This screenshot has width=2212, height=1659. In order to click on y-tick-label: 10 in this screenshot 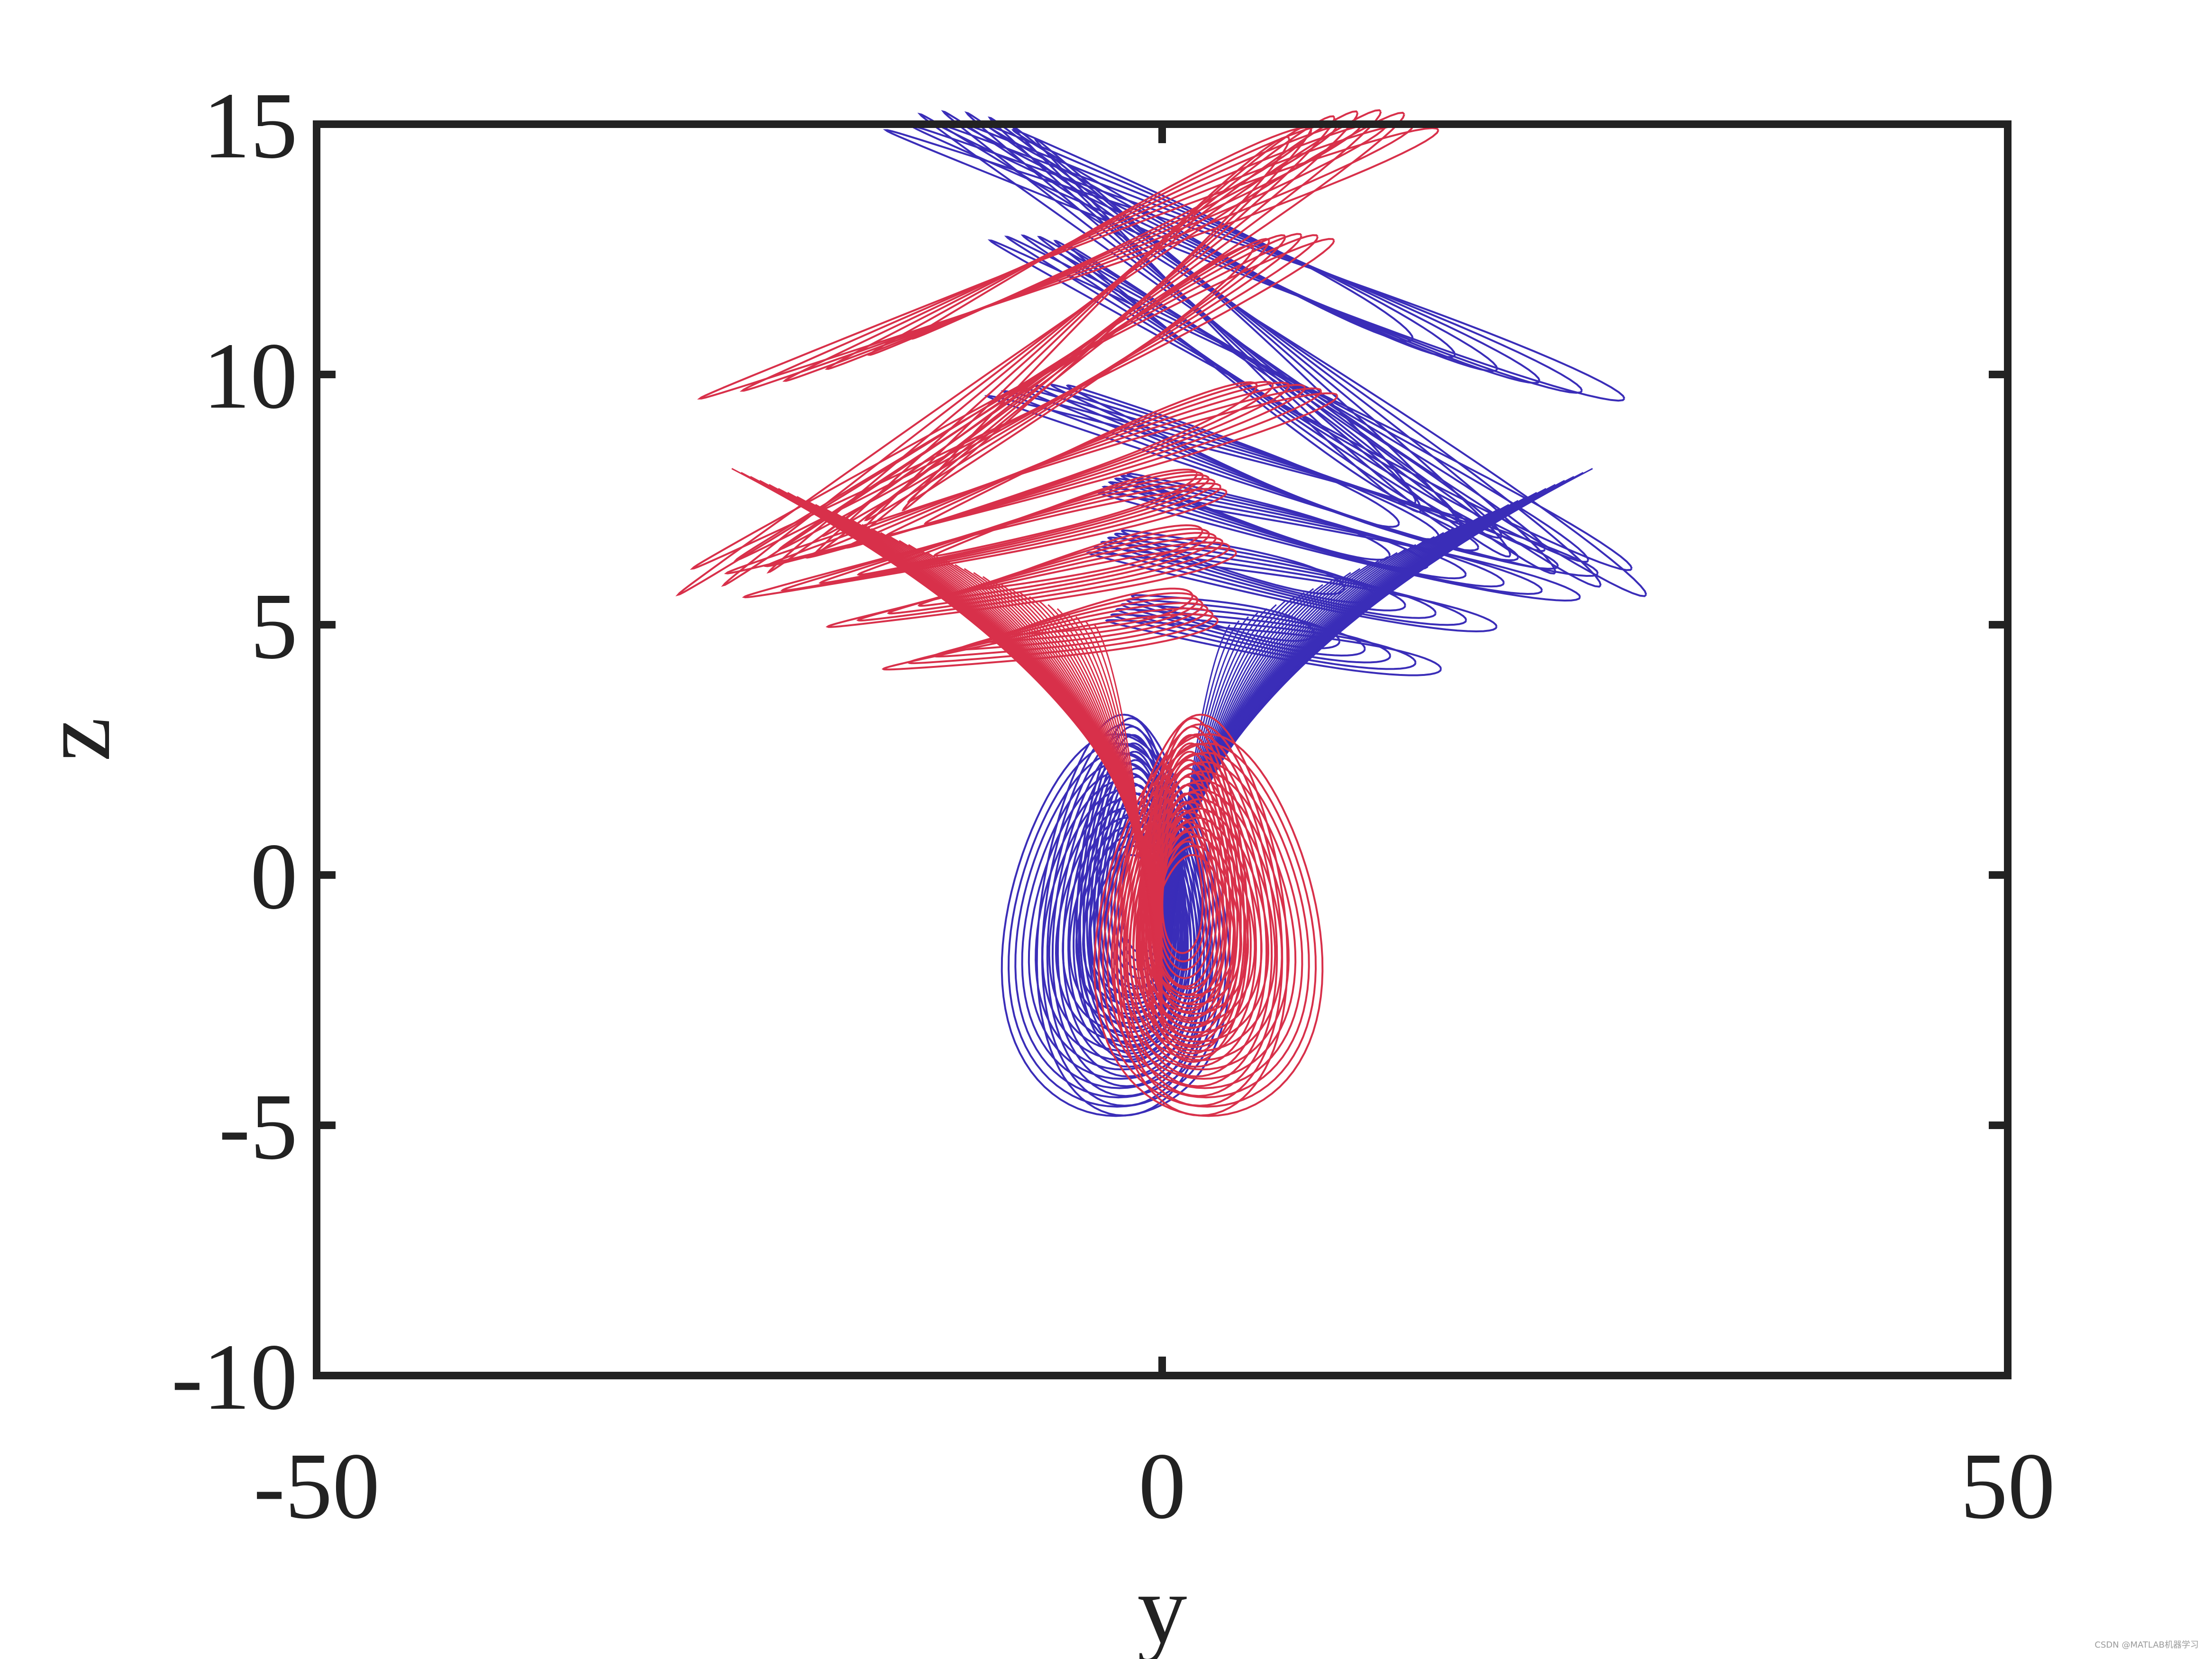, I will do `click(250, 376)`.